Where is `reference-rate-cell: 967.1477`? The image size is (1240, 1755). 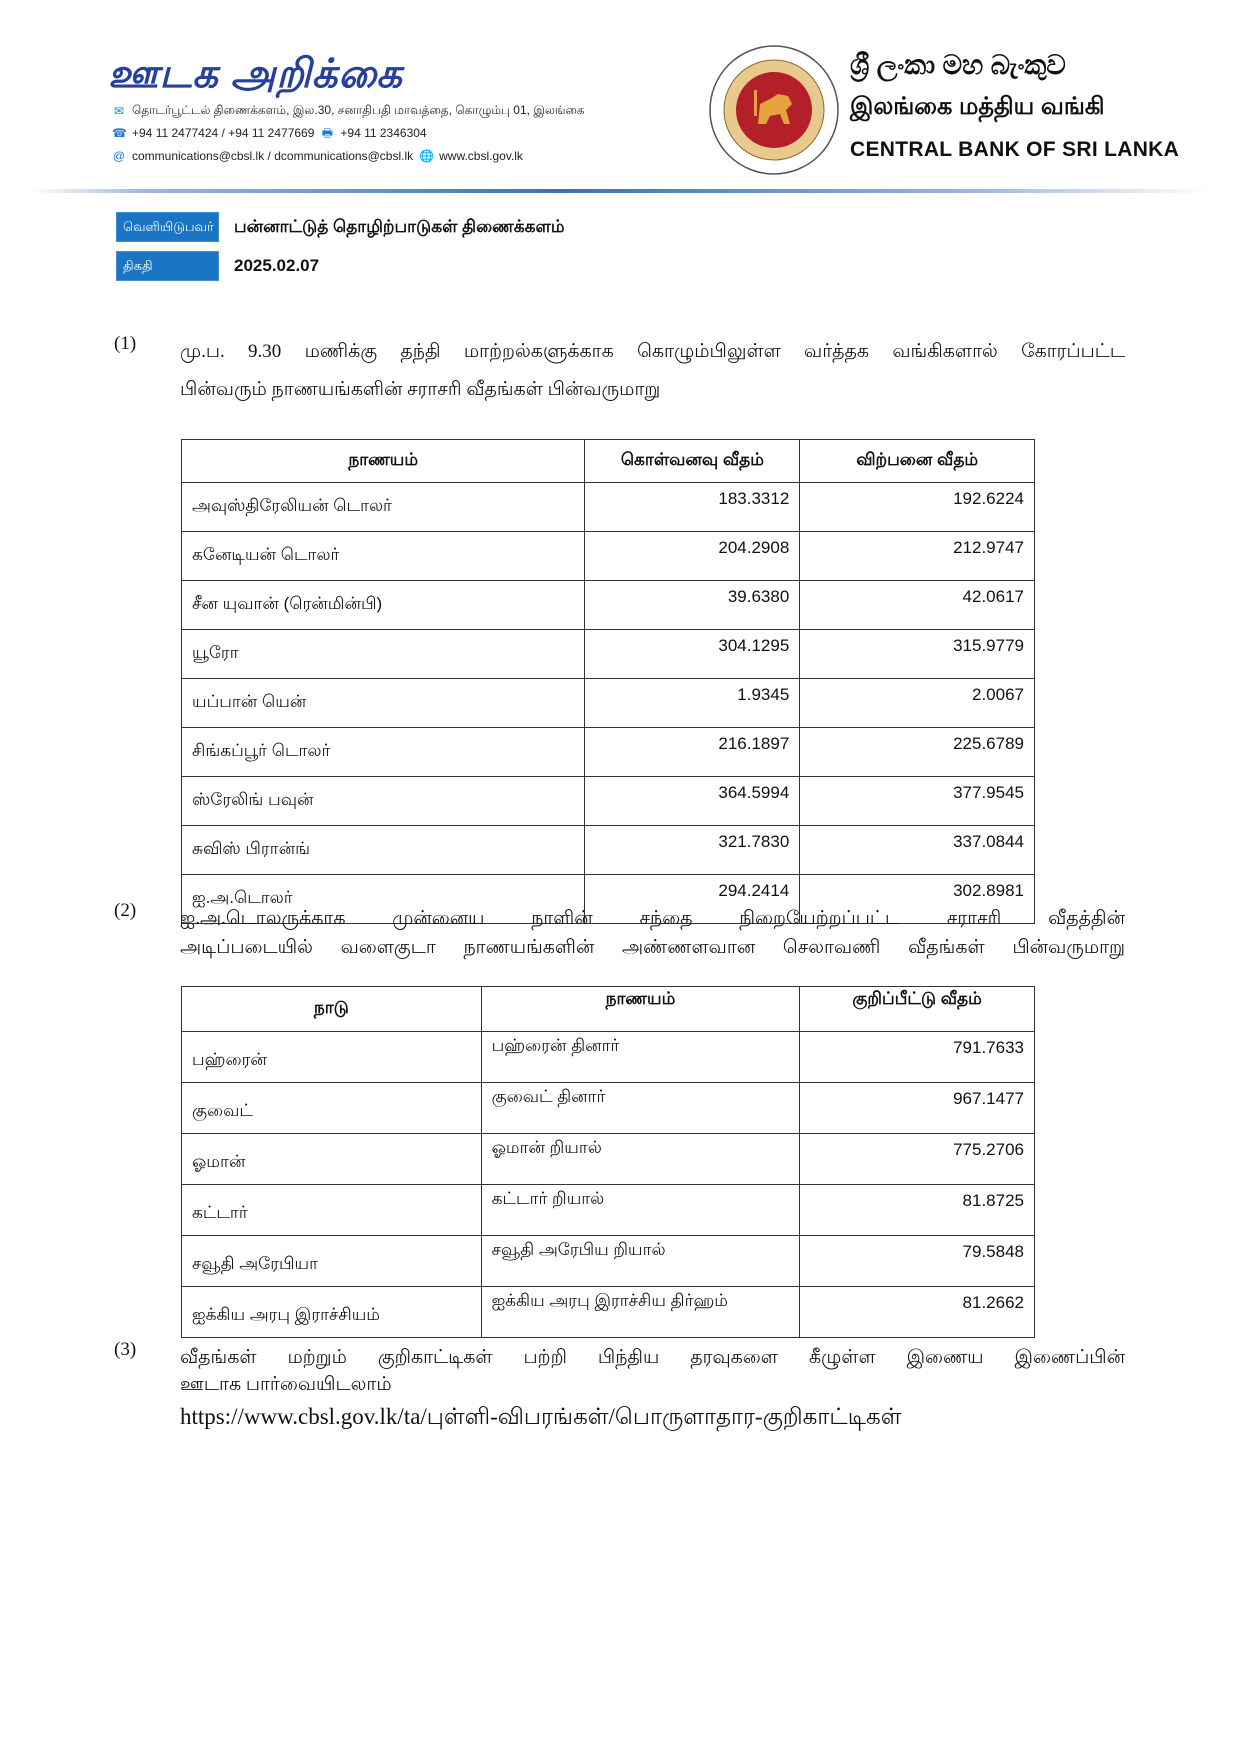 reference-rate-cell: 967.1477 is located at coordinates (917, 1108).